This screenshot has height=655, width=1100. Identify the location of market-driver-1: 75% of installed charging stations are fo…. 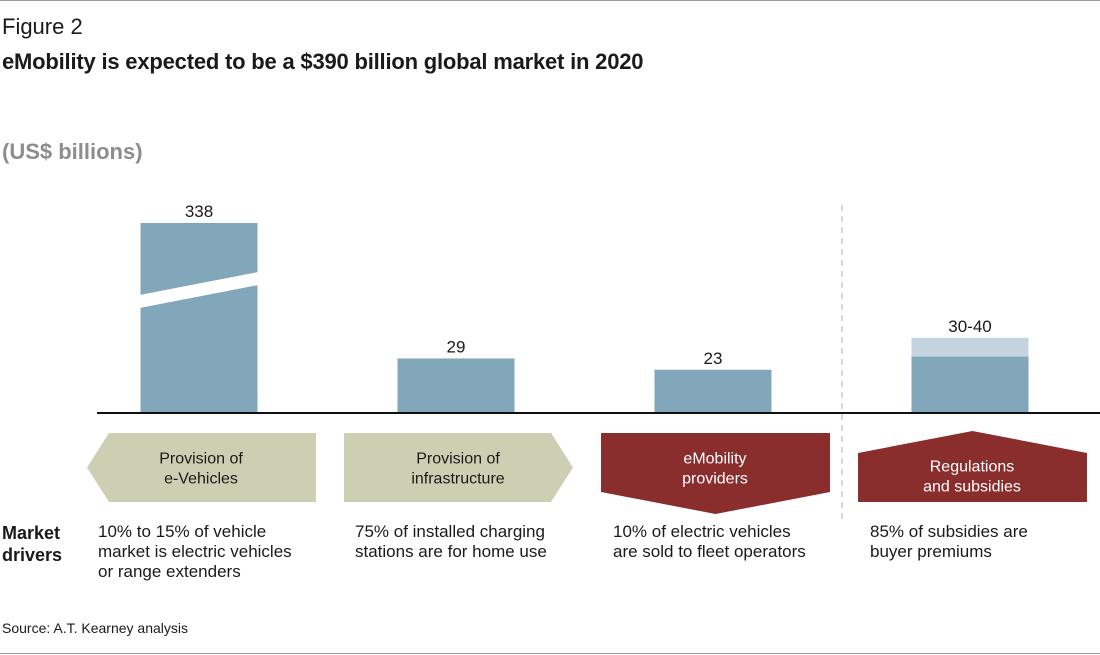
(451, 542).